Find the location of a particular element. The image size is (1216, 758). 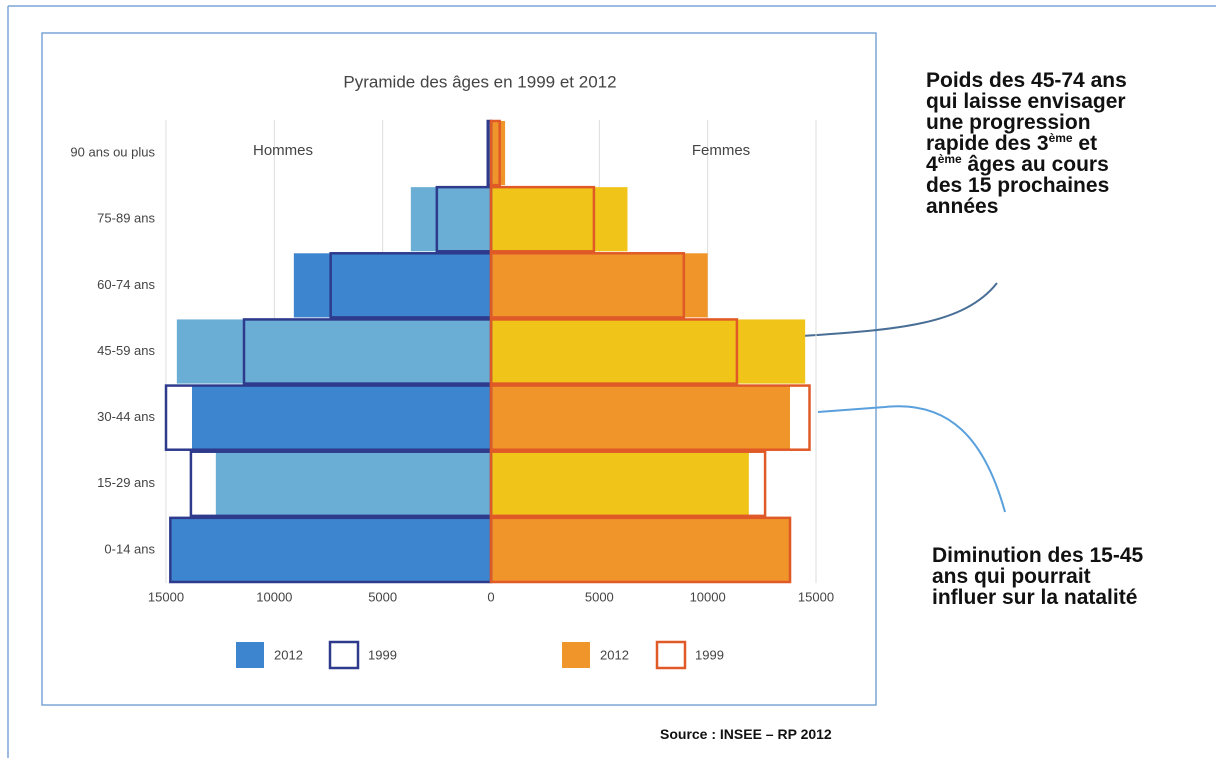

annotation-line: ans qui pourrait is located at coordinates (1037, 576).